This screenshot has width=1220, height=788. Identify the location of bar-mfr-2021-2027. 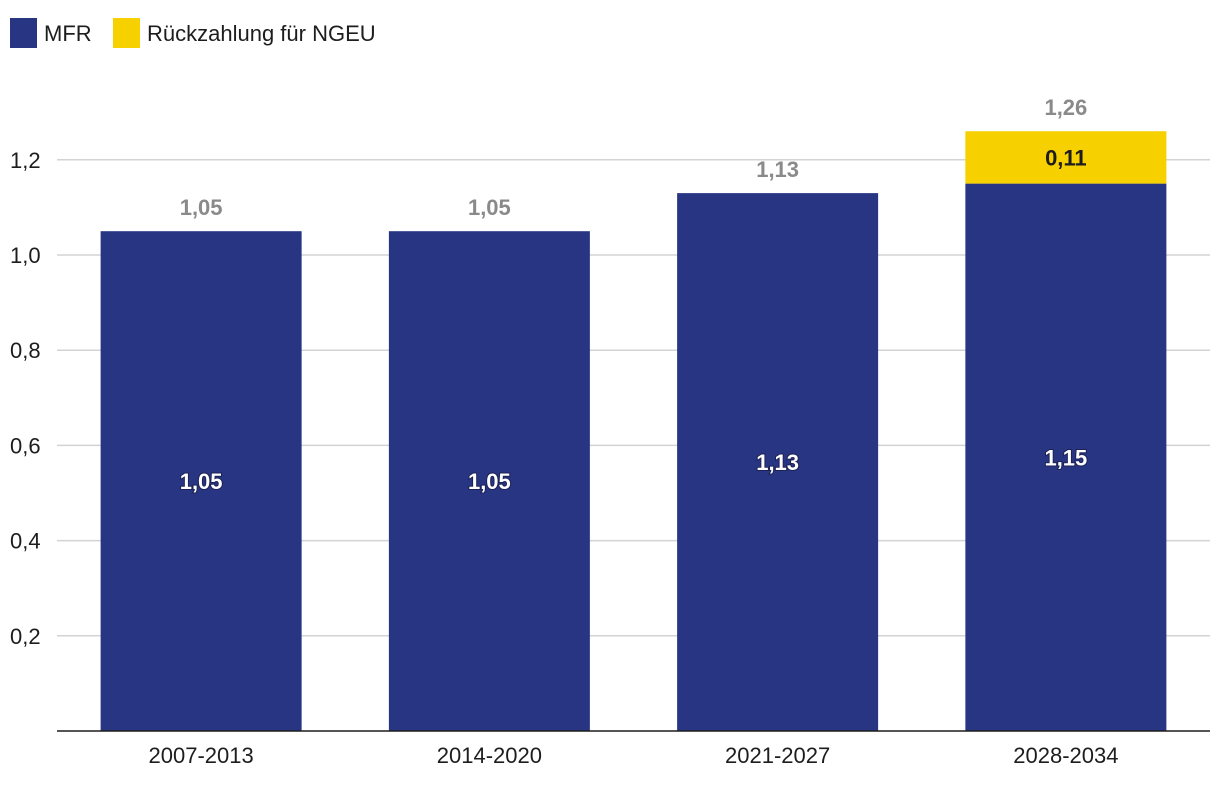
(778, 462).